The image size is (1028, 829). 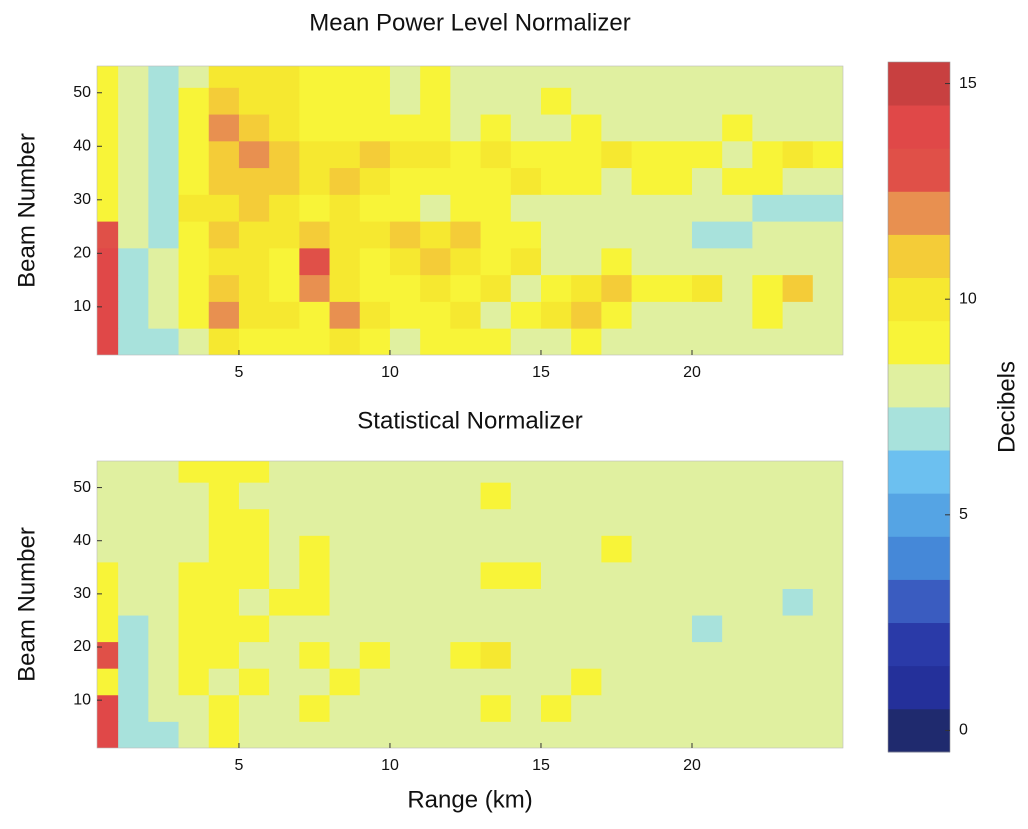 What do you see at coordinates (238, 372) in the screenshot?
I see `x-tick-label: 5` at bounding box center [238, 372].